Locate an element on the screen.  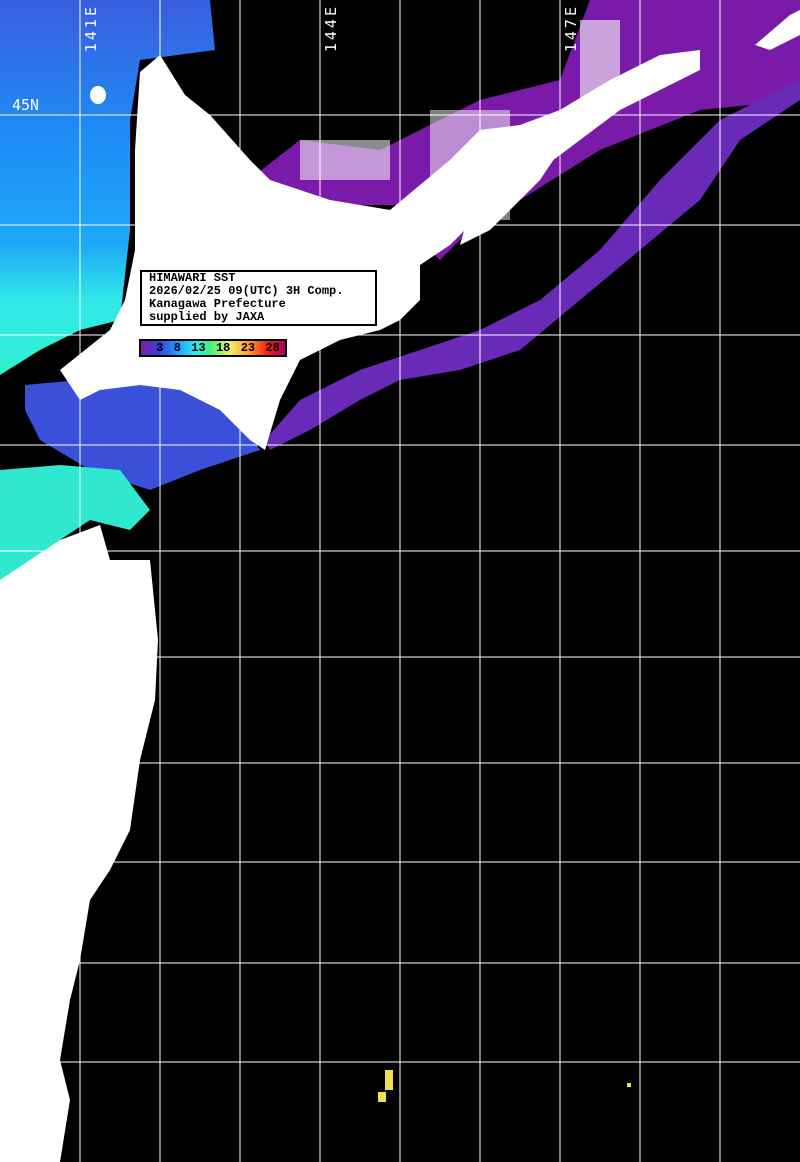
credit-line: supplied by JAXA is located at coordinates (207, 317).